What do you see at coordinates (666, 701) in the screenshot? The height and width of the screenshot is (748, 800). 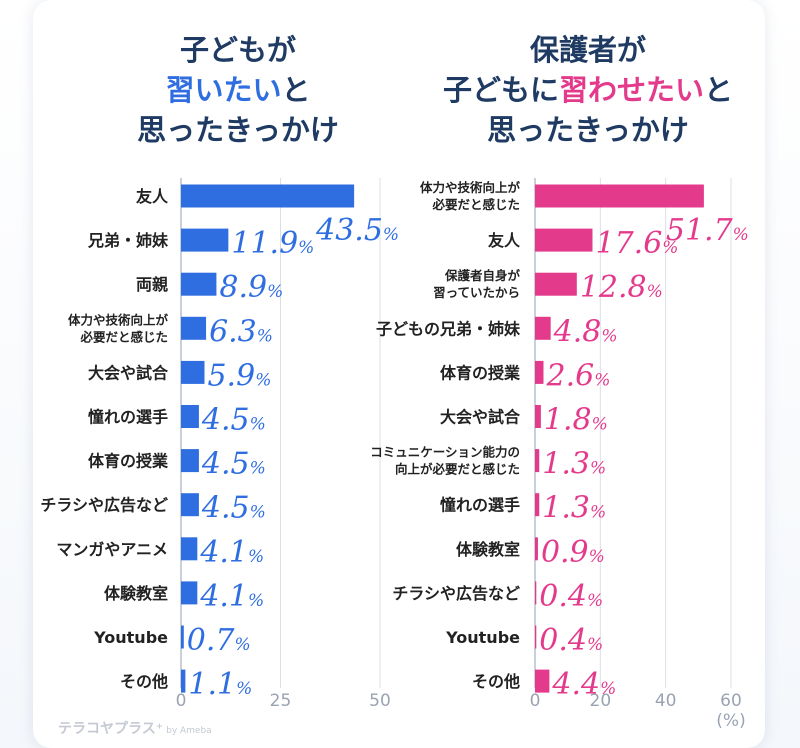 I see `right-tick-label-40: 40` at bounding box center [666, 701].